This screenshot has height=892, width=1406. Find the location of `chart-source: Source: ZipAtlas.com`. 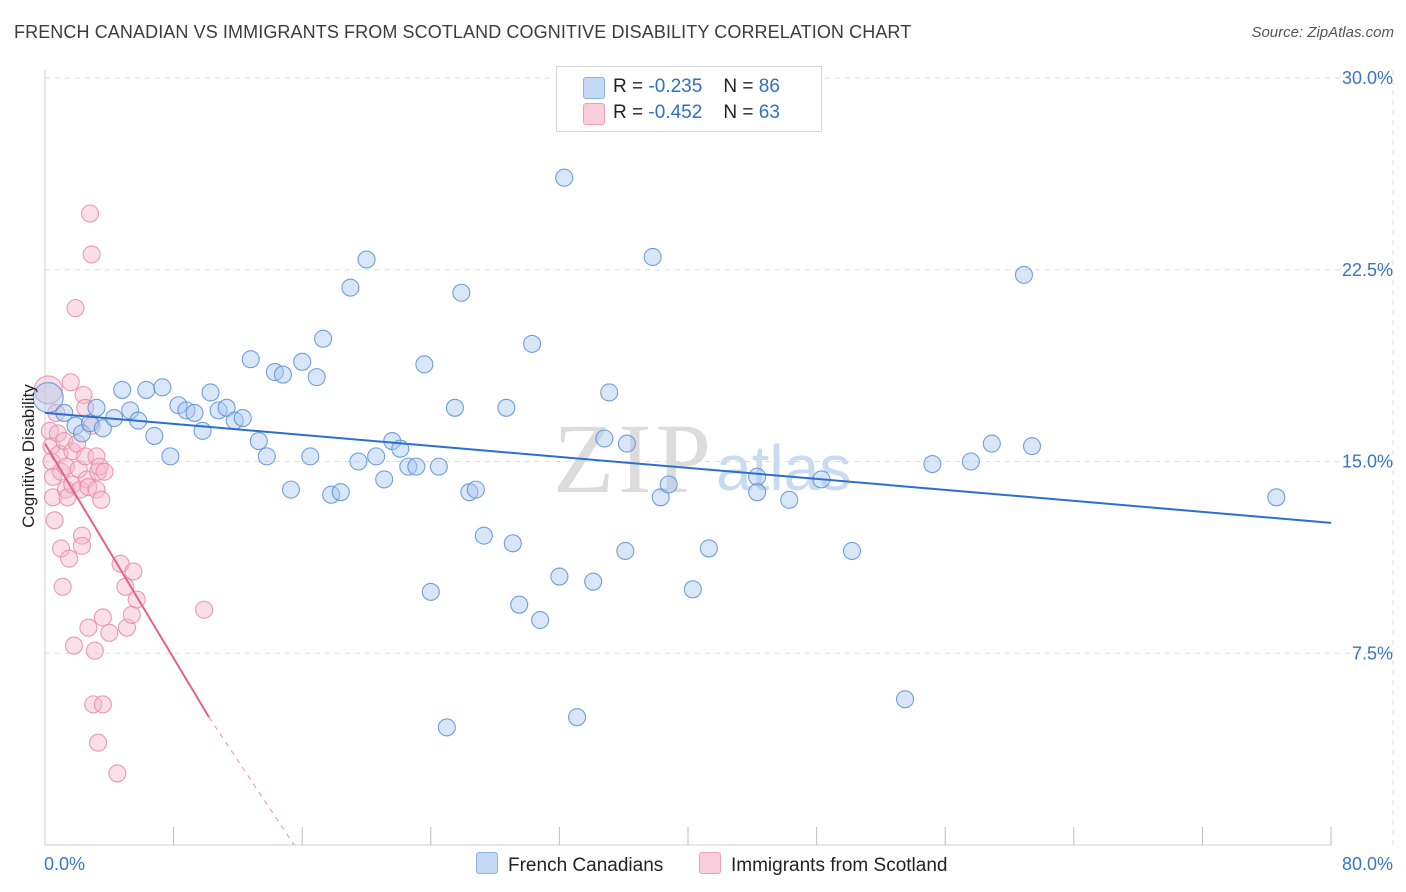

chart-source: Source: ZipAtlas.com is located at coordinates (1322, 32).